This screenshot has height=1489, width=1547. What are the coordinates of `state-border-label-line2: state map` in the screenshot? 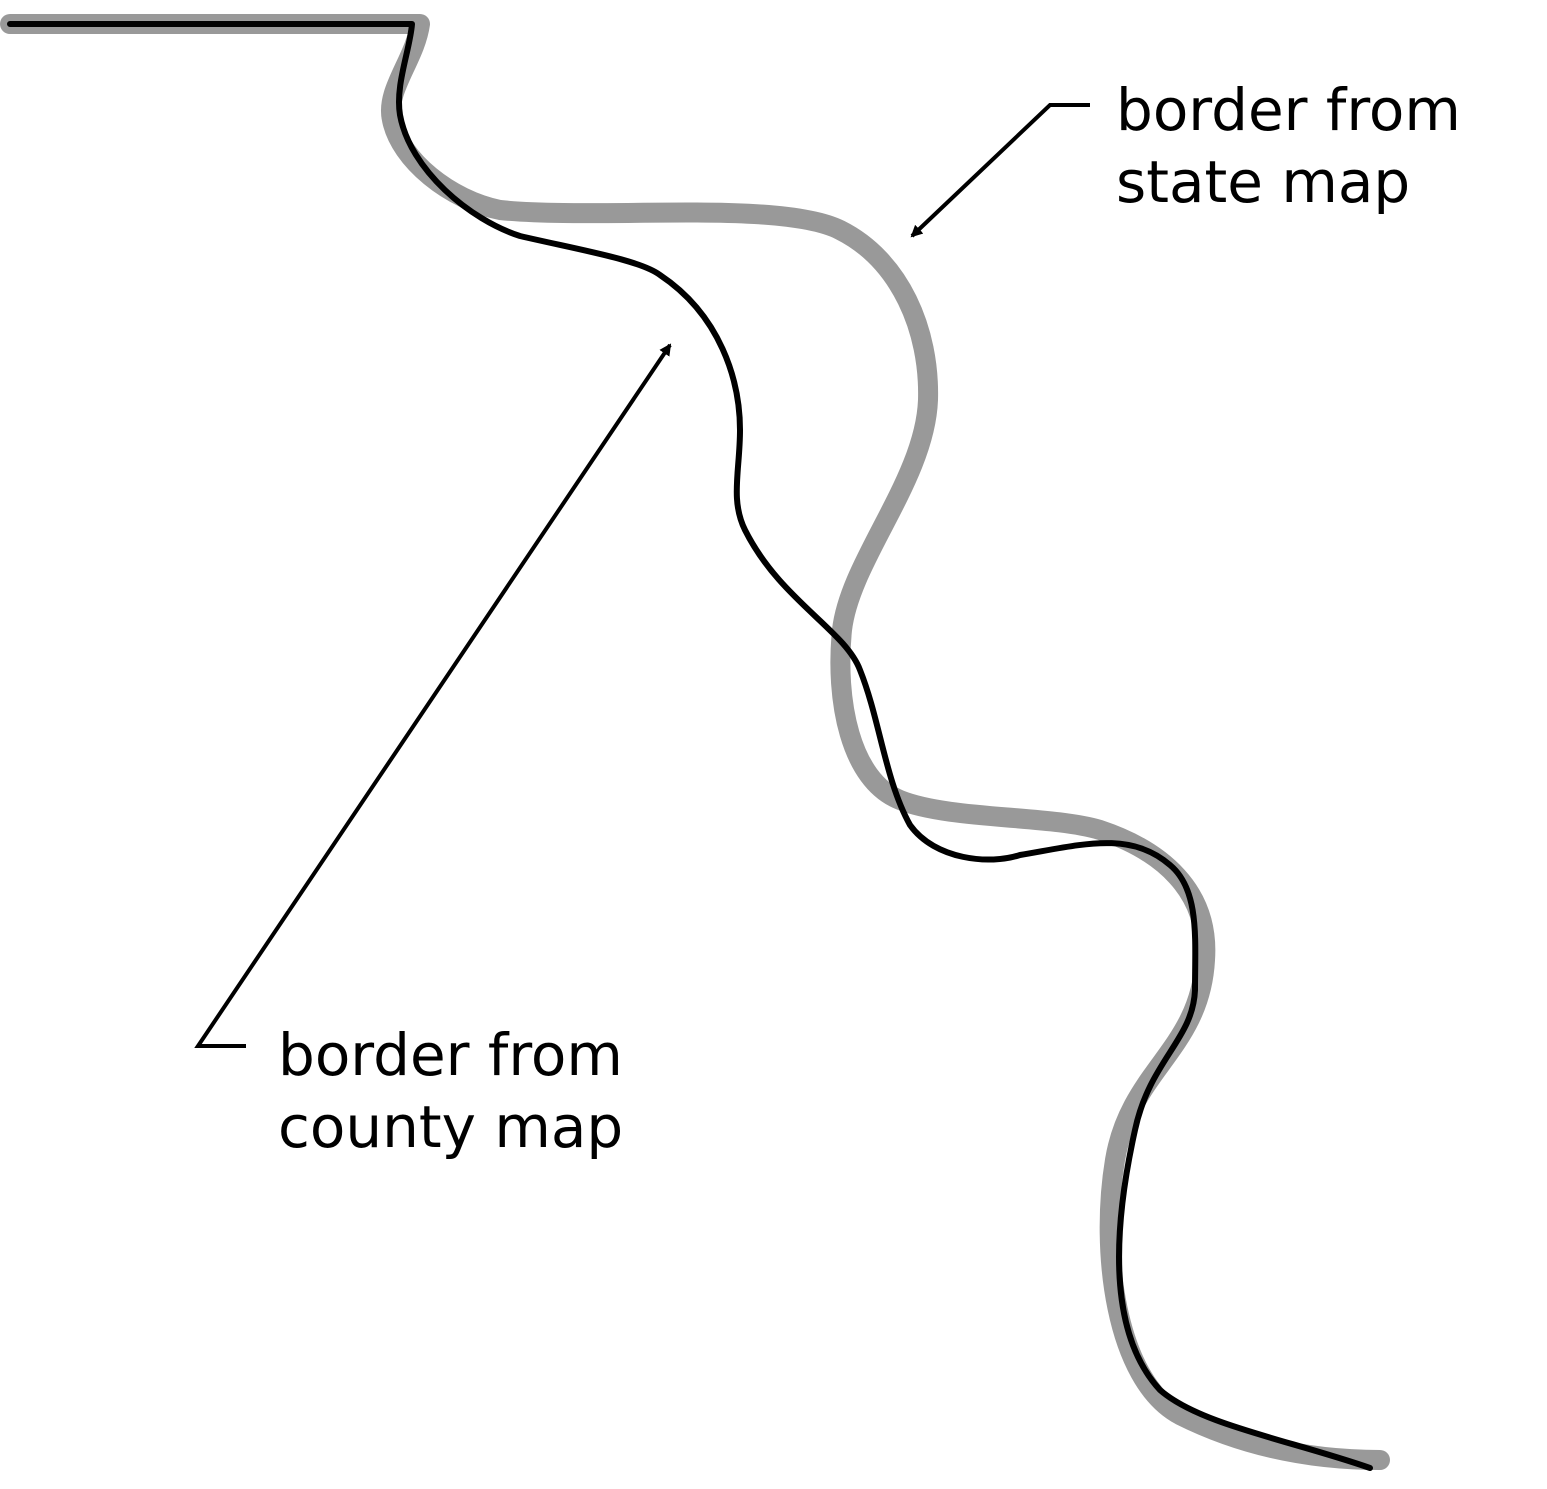 It's located at (1263, 182).